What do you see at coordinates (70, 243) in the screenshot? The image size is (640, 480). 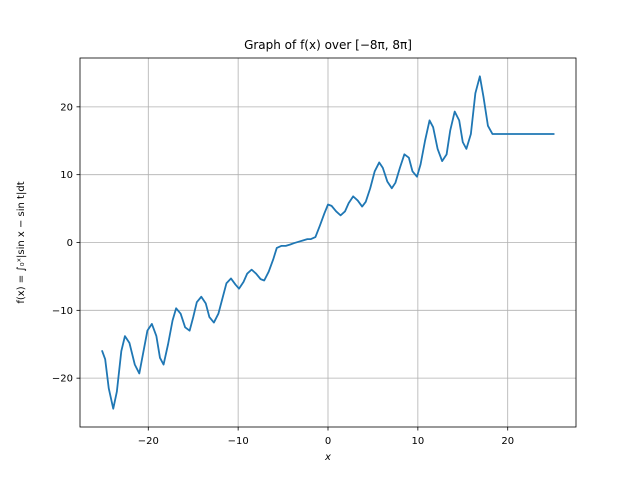 I see `y-tick-label: 0` at bounding box center [70, 243].